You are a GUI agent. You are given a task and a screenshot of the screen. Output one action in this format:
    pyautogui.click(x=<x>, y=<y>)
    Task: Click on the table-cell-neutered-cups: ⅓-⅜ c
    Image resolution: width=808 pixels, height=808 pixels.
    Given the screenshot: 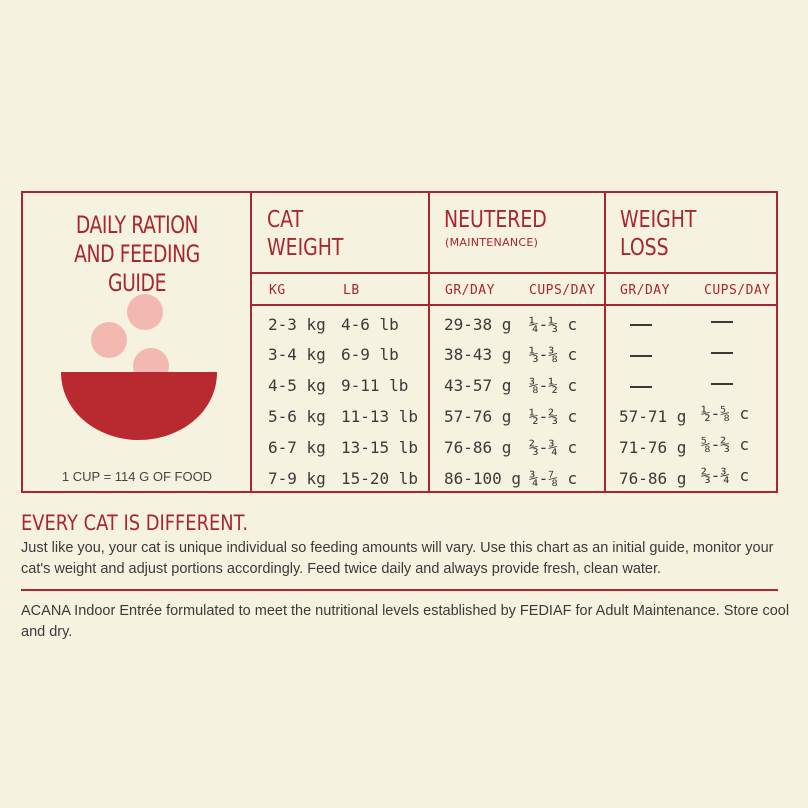 What is the action you would take?
    pyautogui.click(x=553, y=354)
    